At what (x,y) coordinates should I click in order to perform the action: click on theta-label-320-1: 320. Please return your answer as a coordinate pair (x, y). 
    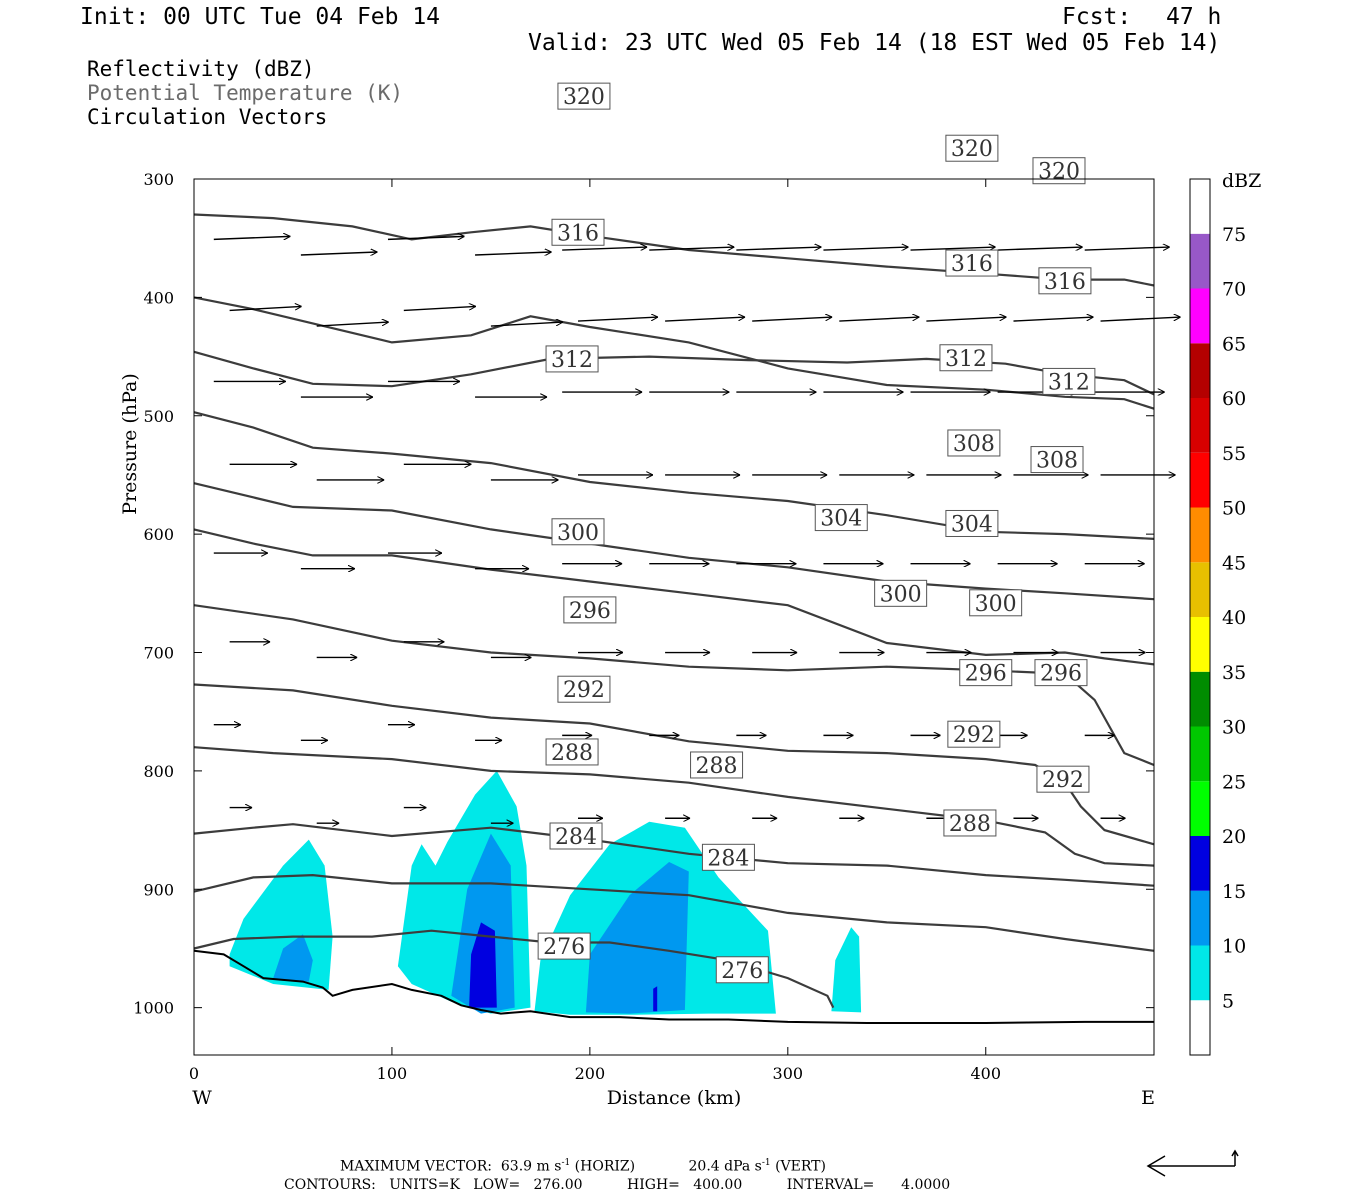
    Looking at the image, I should click on (972, 149).